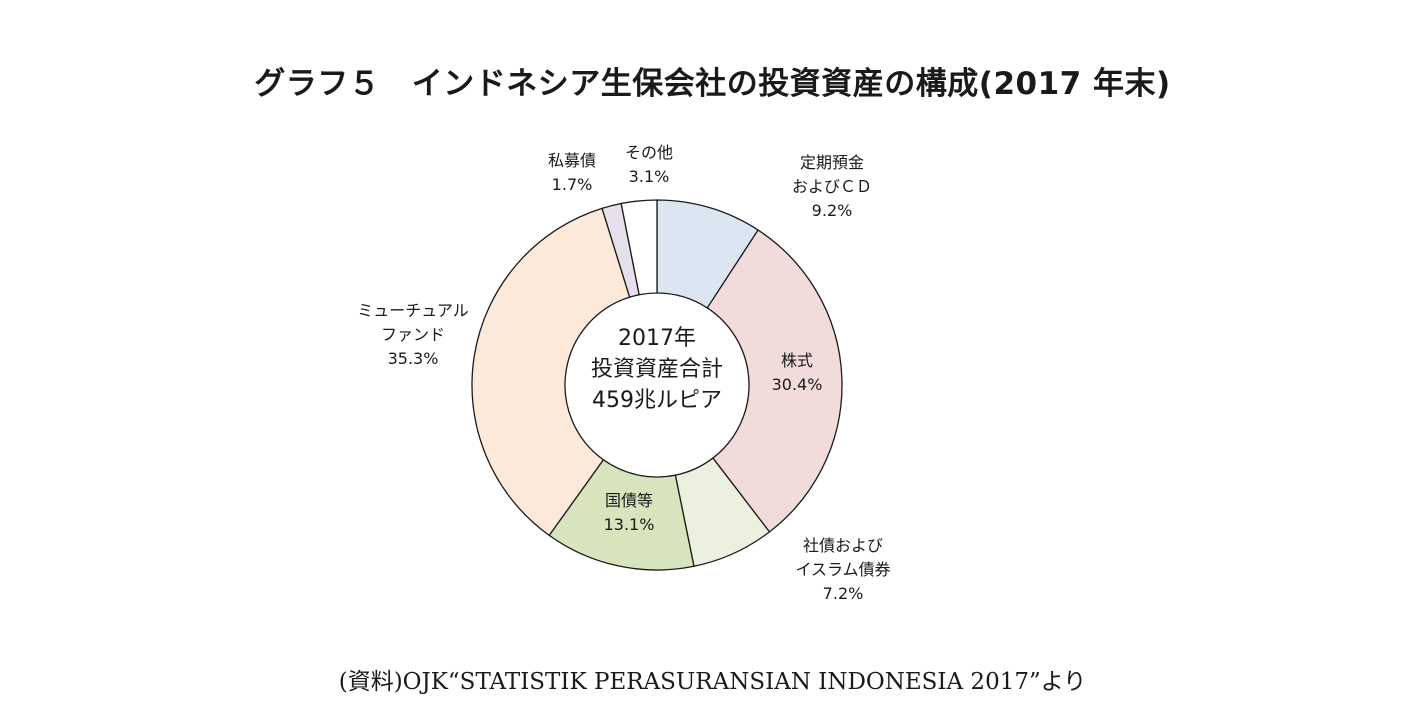 This screenshot has height=724, width=1425. Describe the element at coordinates (649, 176) in the screenshot. I see `slice-value-6: 3.1%` at that location.